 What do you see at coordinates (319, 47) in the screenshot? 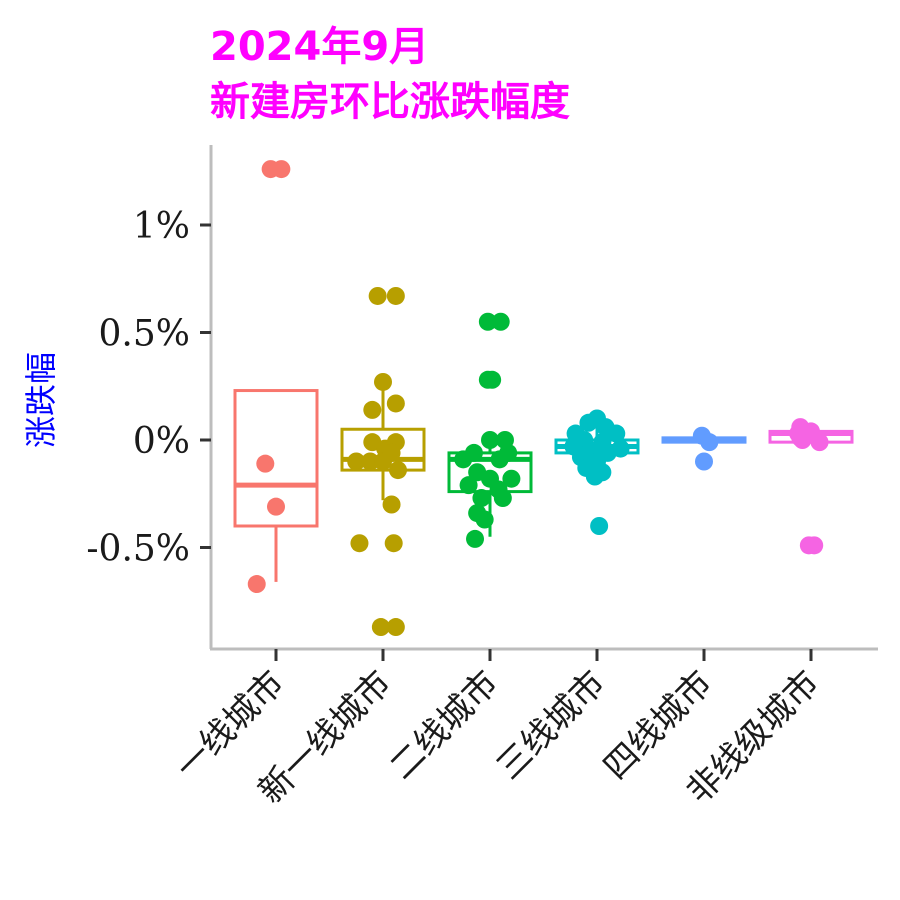
I see `chart-title-line1: 2024年9月` at bounding box center [319, 47].